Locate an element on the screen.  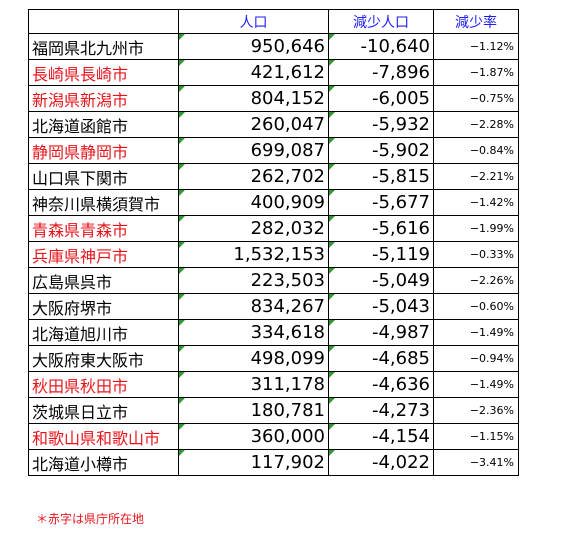
city-name-cell: 山口県下関市 is located at coordinates (103, 176).